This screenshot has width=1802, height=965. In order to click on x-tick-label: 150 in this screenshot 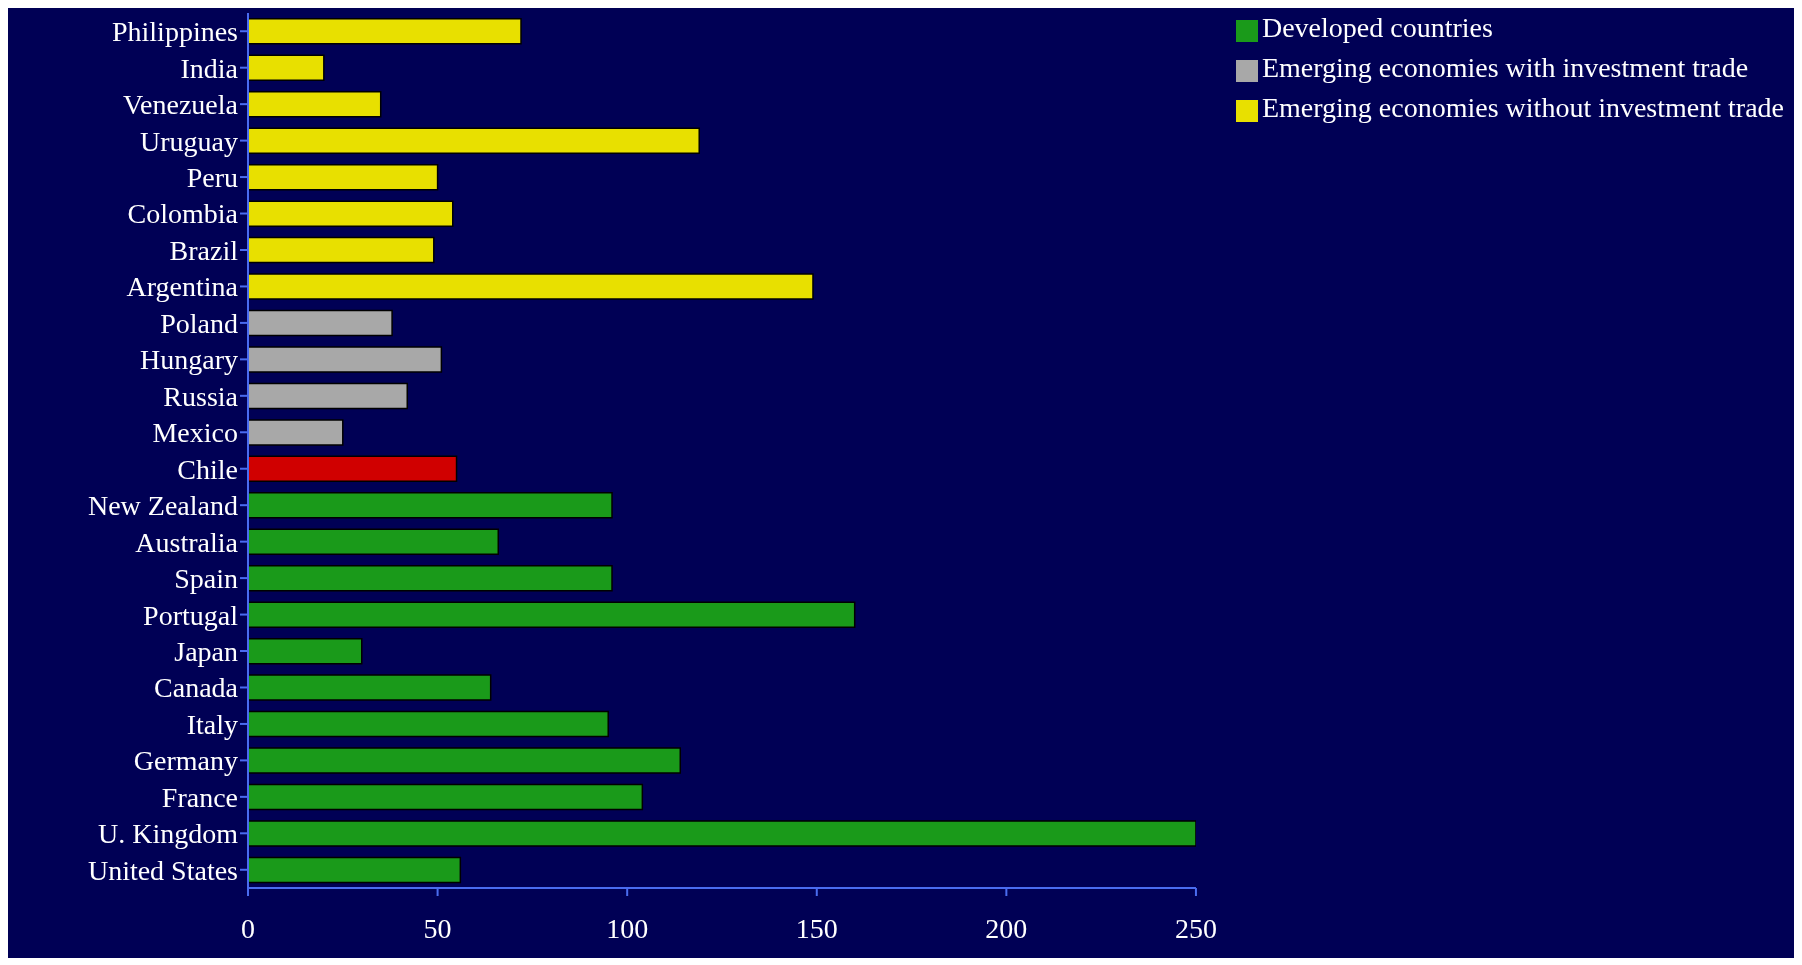, I will do `click(816, 928)`.